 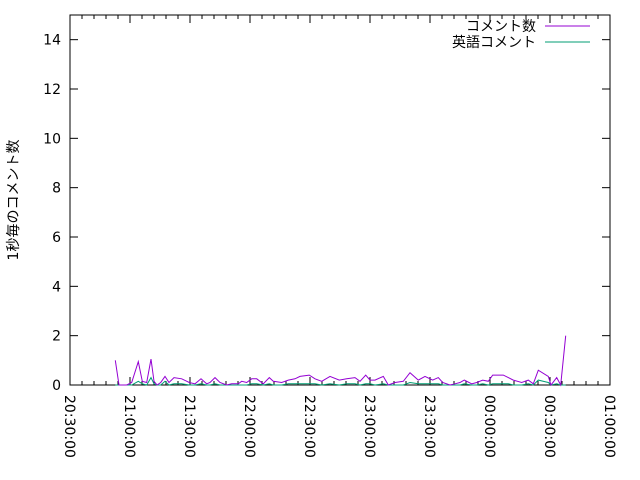 What do you see at coordinates (501, 27) in the screenshot?
I see `legend-label: コメント数` at bounding box center [501, 27].